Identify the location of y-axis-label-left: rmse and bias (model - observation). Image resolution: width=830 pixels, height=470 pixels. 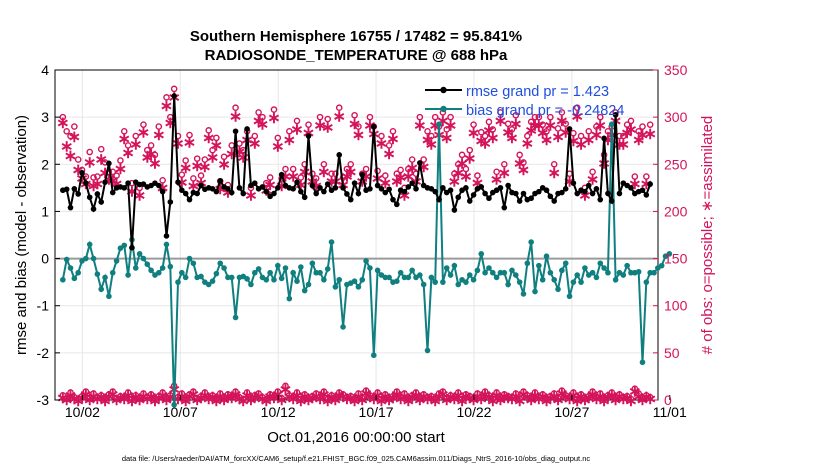
(21, 235).